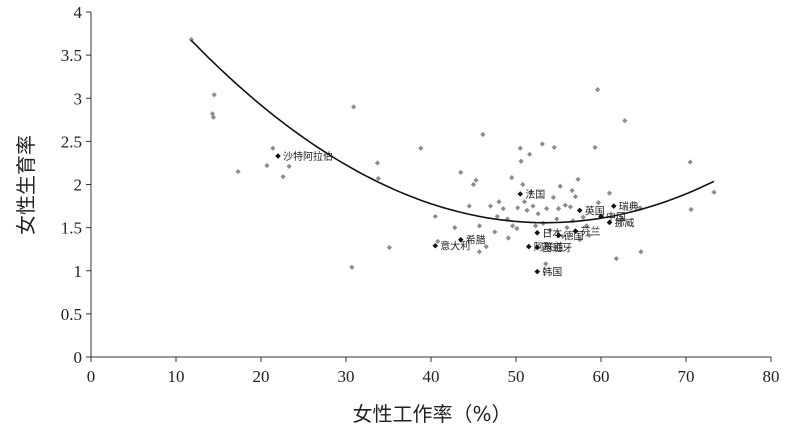 This screenshot has height=432, width=800. I want to click on point-label: 希腊, so click(476, 240).